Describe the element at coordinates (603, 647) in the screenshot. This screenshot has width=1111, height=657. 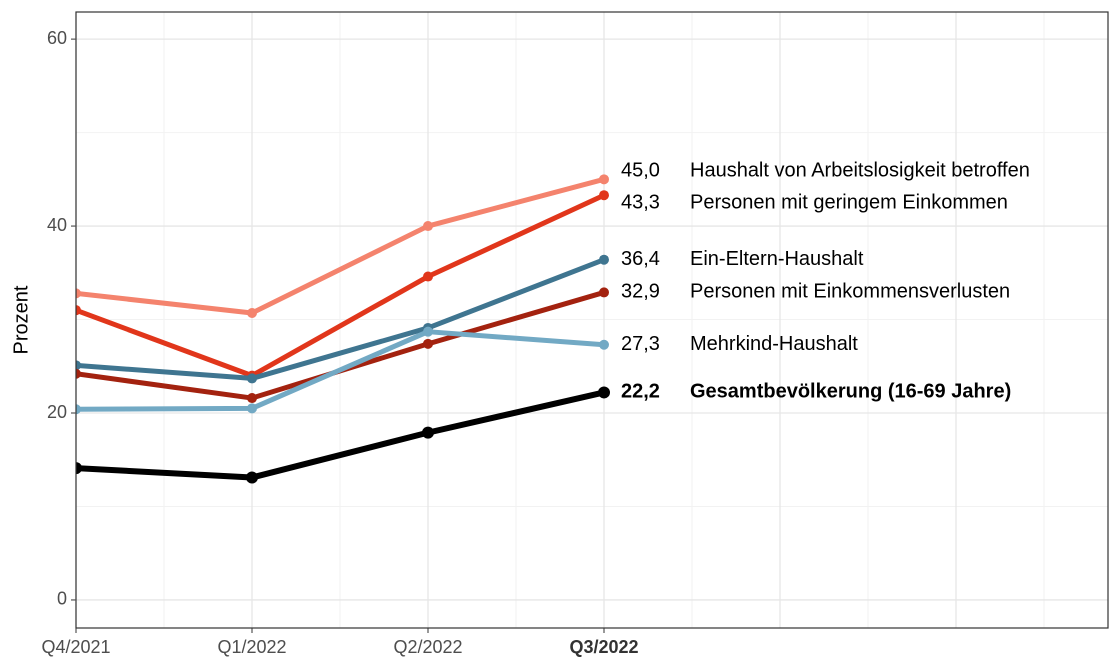
I see `x-tick-label: Q3/2022` at that location.